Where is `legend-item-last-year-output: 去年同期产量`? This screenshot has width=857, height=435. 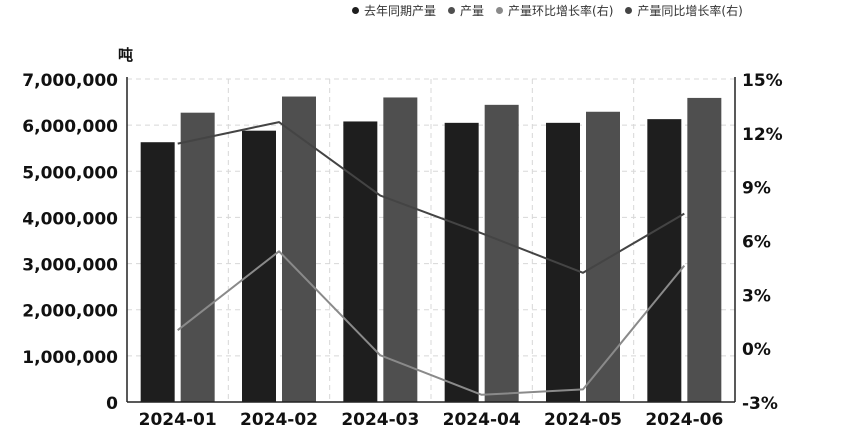 legend-item-last-year-output: 去年同期产量 is located at coordinates (394, 10).